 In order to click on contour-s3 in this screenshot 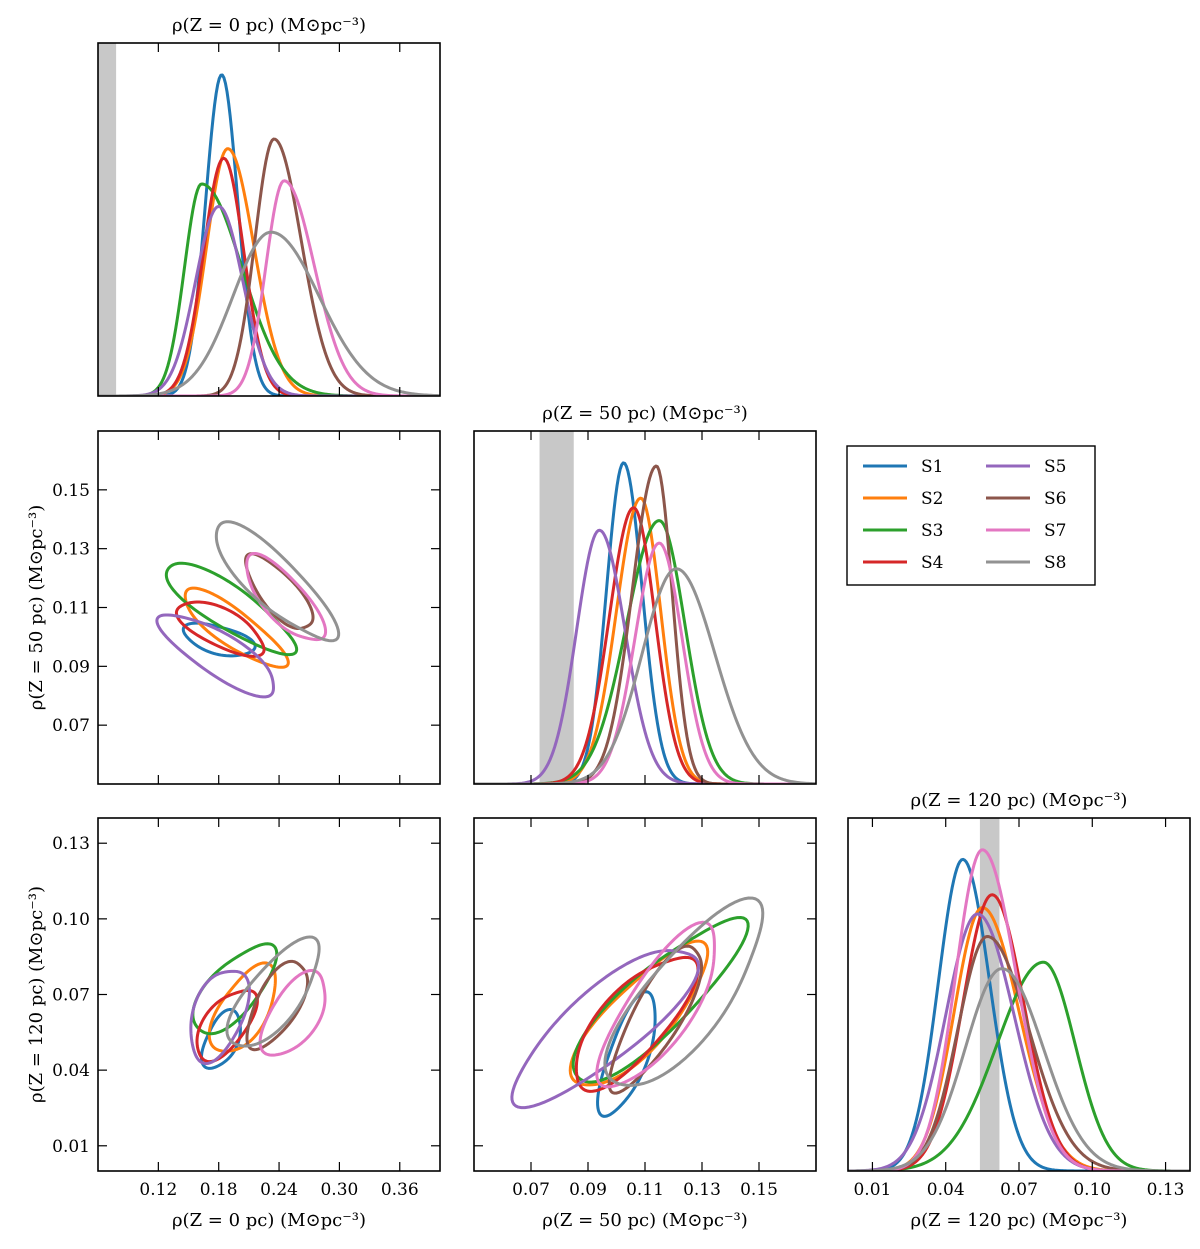, I will do `click(231, 609)`.